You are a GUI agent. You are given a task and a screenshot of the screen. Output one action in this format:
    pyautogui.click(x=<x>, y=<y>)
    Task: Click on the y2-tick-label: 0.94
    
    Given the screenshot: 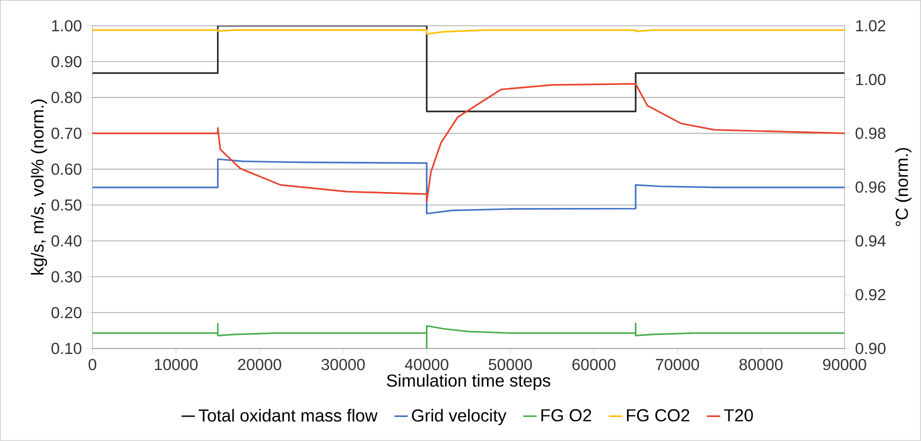 What is the action you would take?
    pyautogui.click(x=871, y=241)
    